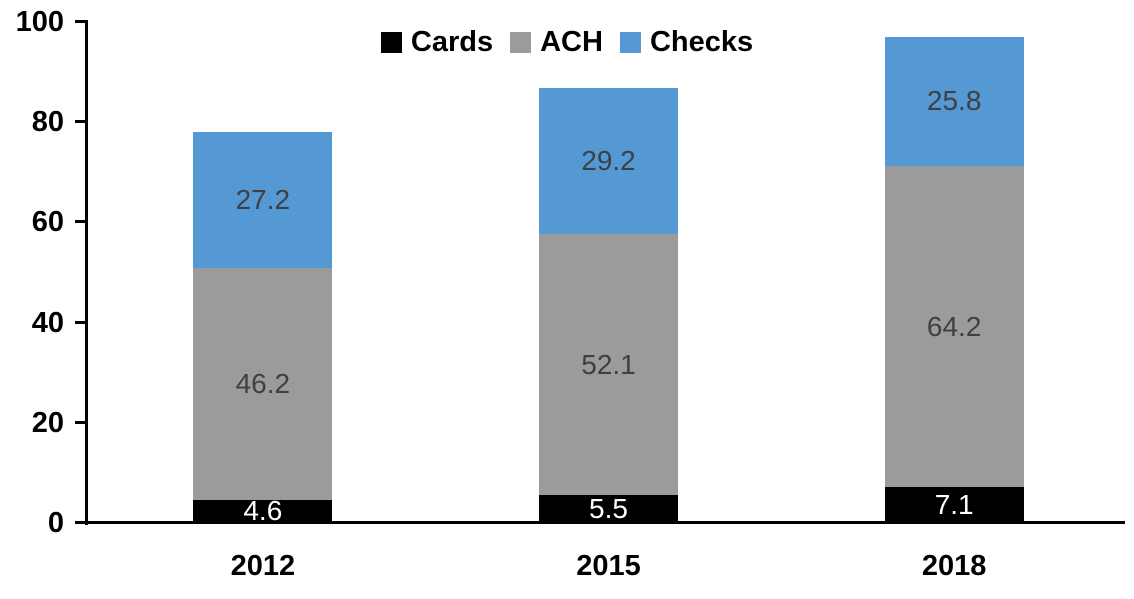 Image resolution: width=1134 pixels, height=599 pixels. I want to click on y-axis-tick-label: 80, so click(47, 122).